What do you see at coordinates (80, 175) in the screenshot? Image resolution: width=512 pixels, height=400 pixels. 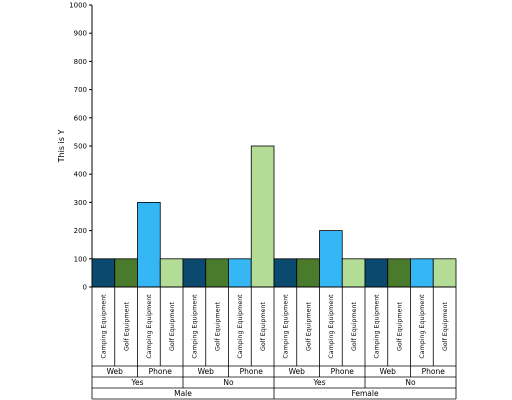 I see `y-tick-label: 400` at bounding box center [80, 175].